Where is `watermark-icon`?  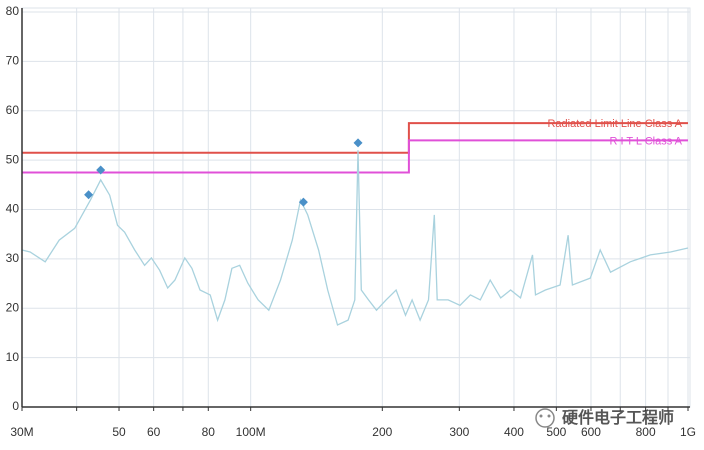 watermark-icon is located at coordinates (545, 418).